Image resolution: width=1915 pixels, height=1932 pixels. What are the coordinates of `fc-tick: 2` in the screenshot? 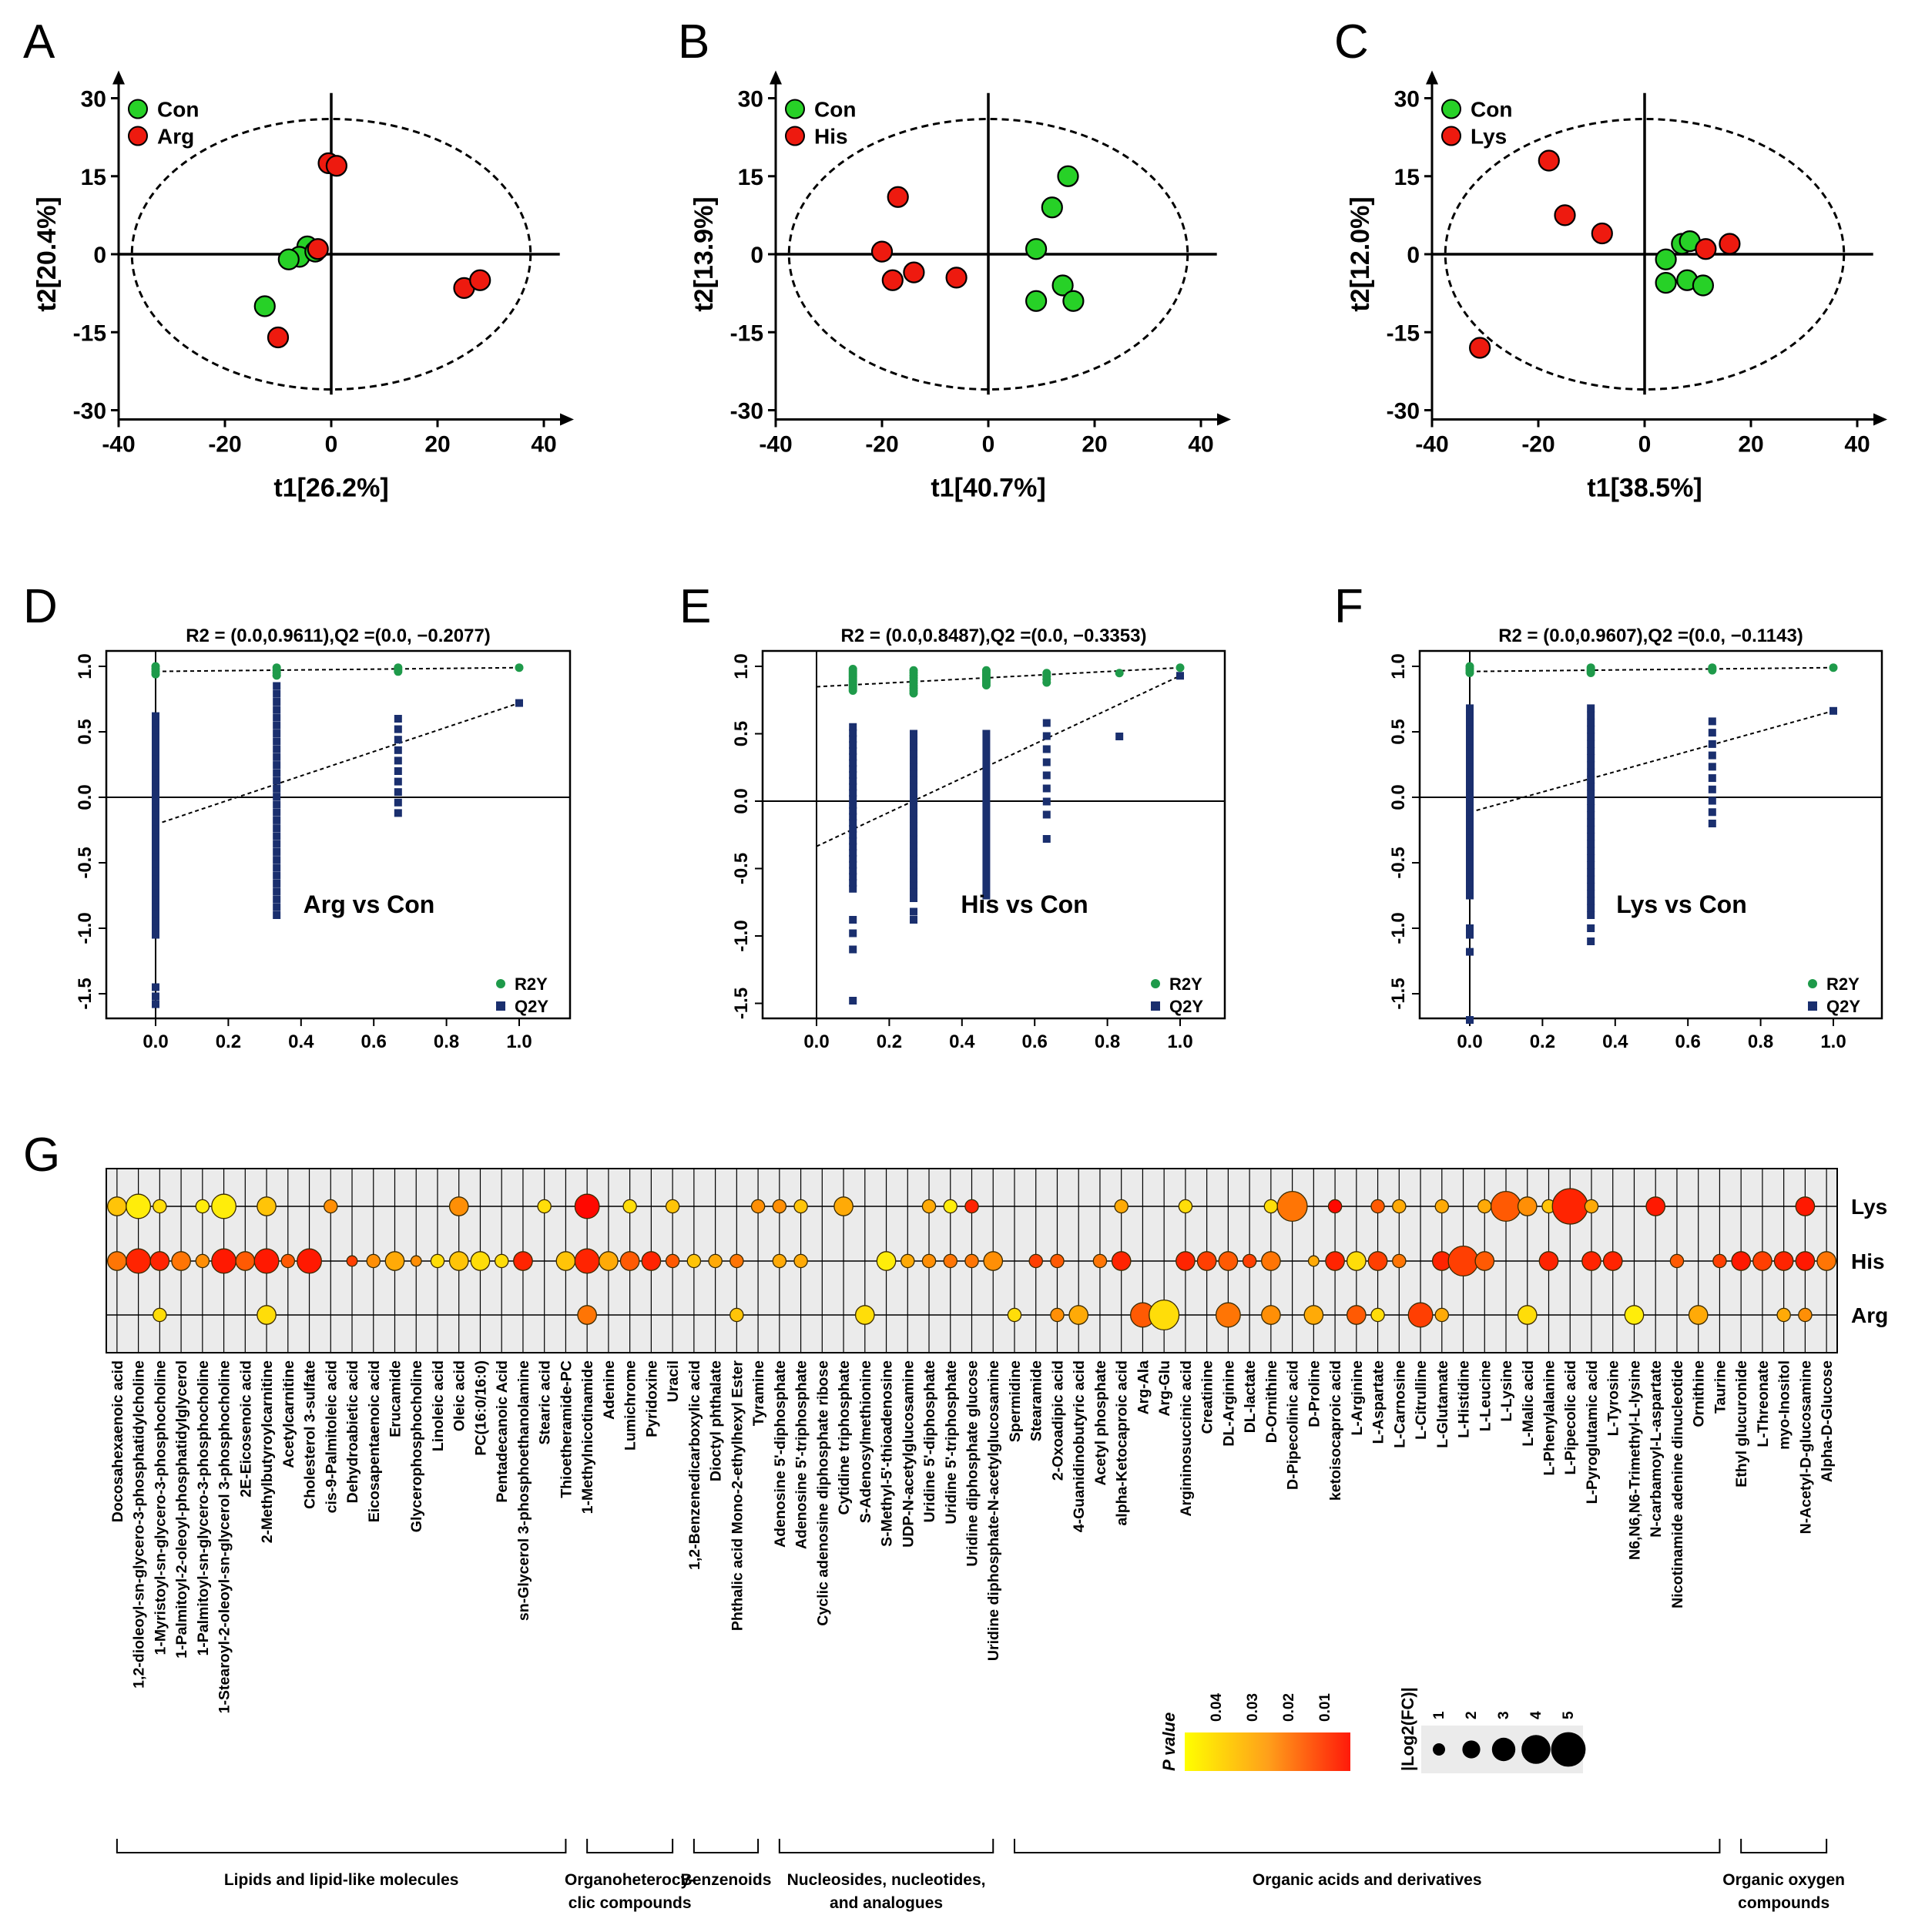 It's located at (1472, 1715).